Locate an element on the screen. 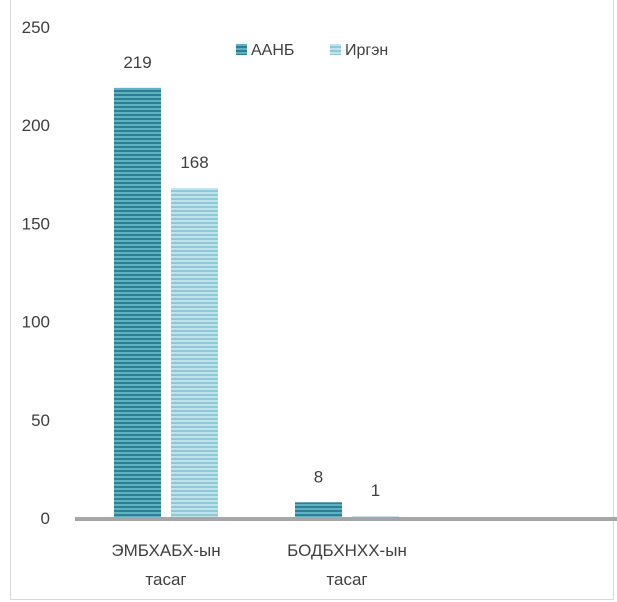 The height and width of the screenshot is (602, 617). y-tick-label: 100 is located at coordinates (36, 322).